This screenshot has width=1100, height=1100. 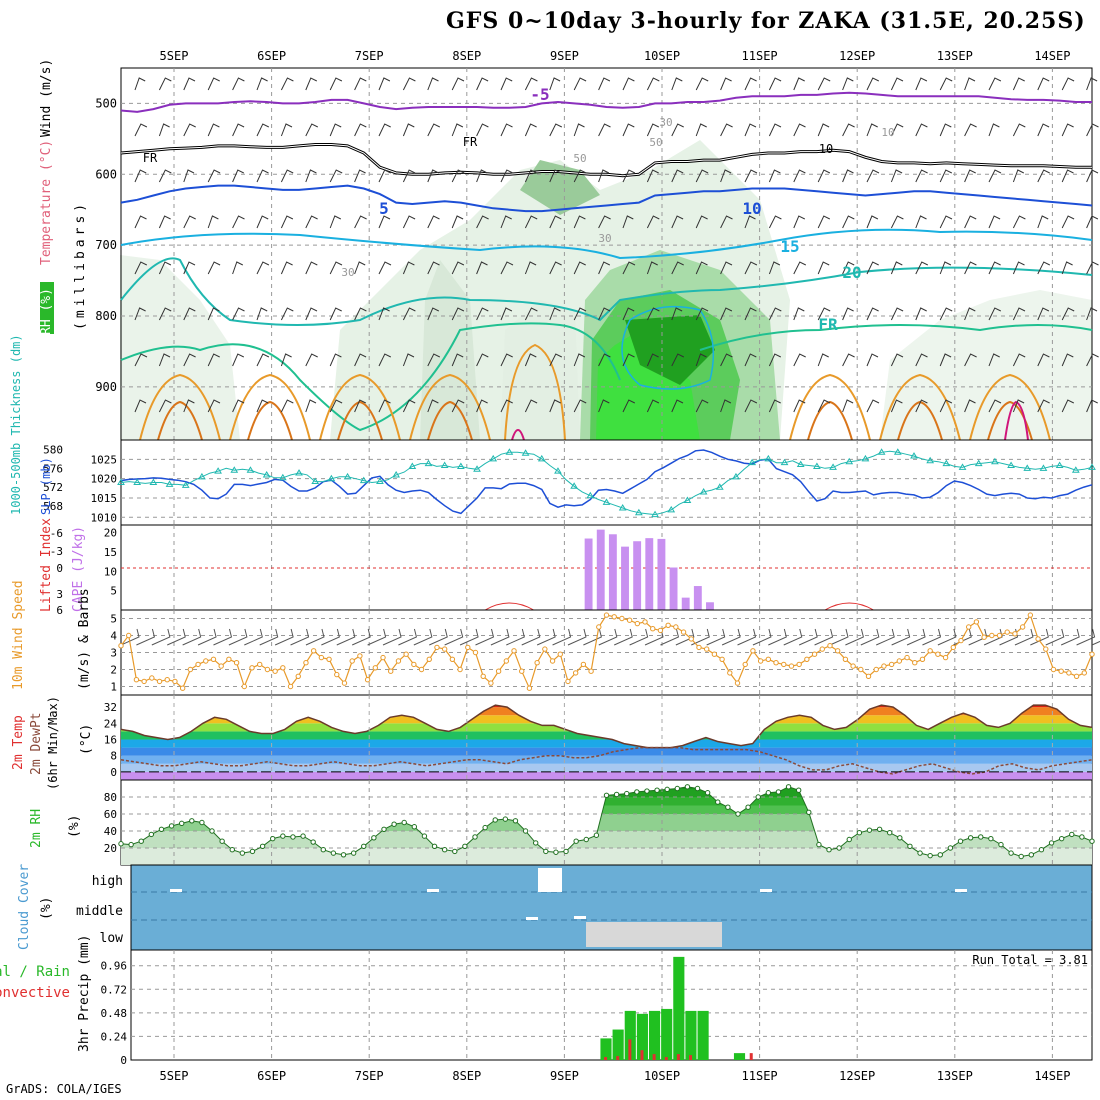 I want to click on cloud-unit: (%), so click(x=46, y=908).